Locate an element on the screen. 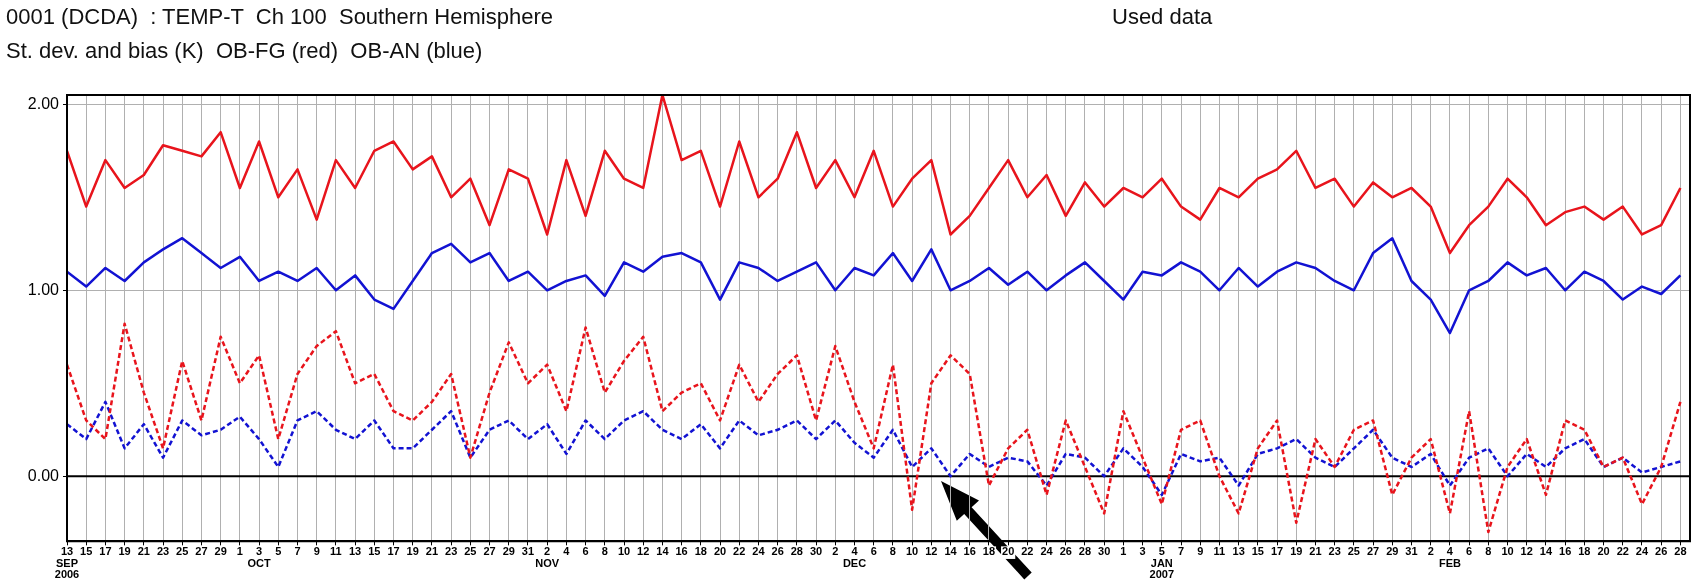 The height and width of the screenshot is (582, 1696). x-tick-label: 5 JAN 2007 is located at coordinates (1162, 563).